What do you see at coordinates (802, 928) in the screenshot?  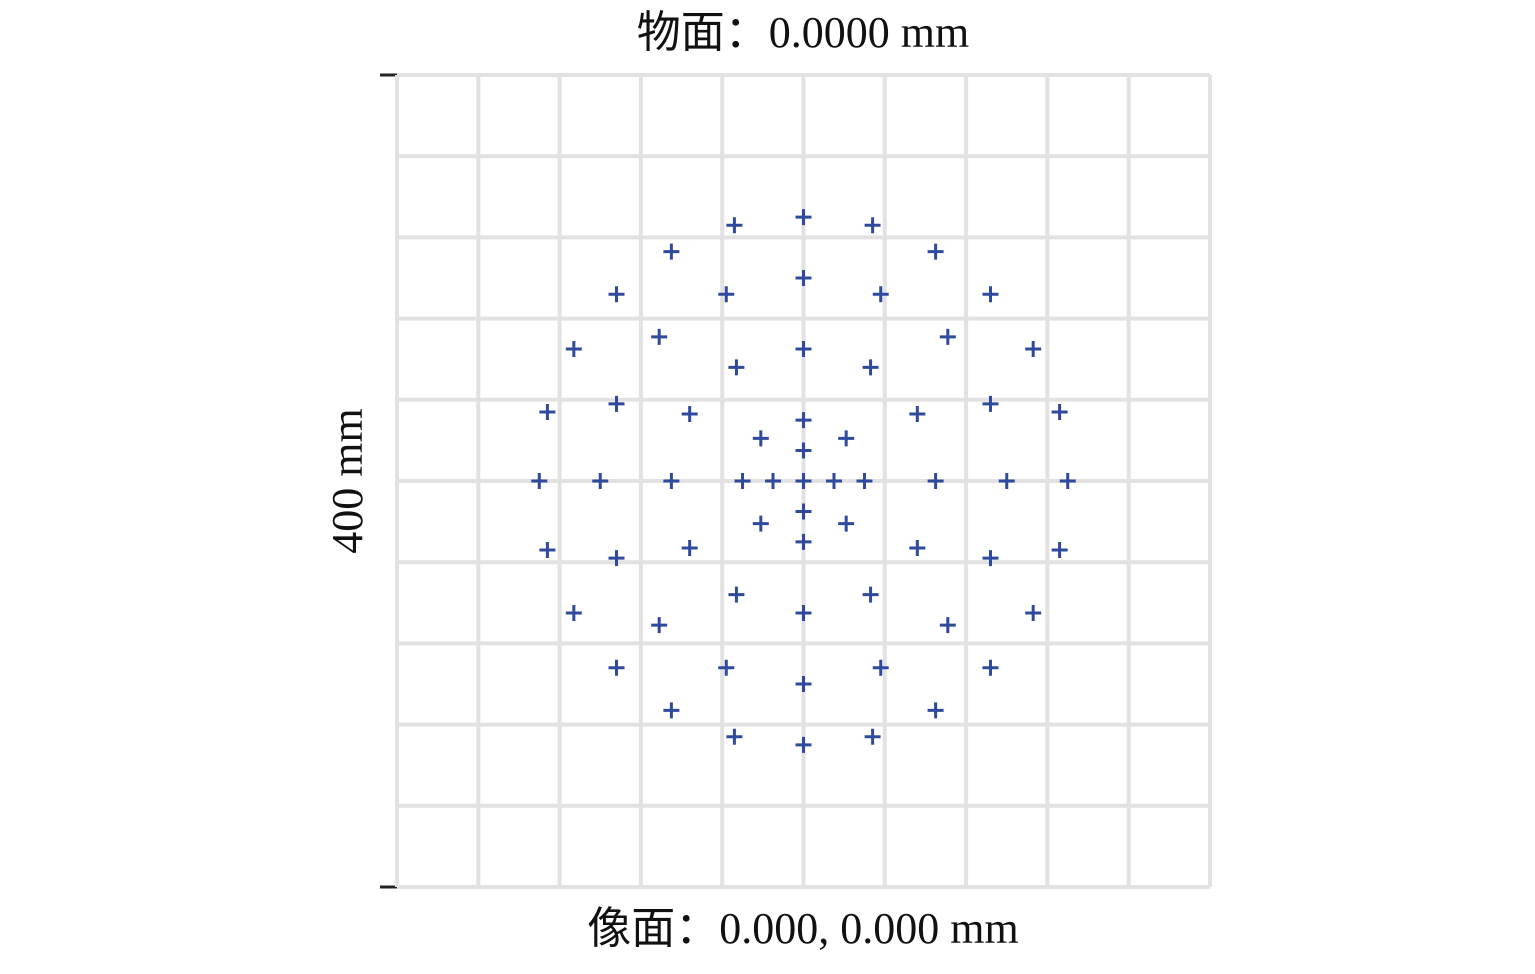 I see `x-axis-label: 像面：0.000, 0.000 mm` at bounding box center [802, 928].